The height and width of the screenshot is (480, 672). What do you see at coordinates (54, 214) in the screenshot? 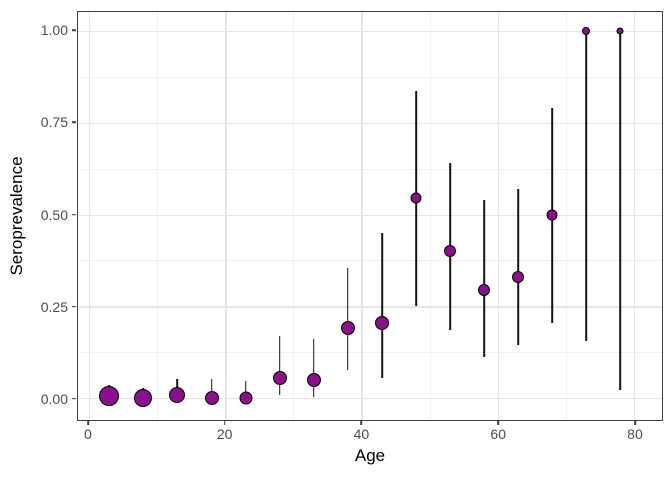
I see `y-tick-label: 0.50` at bounding box center [54, 214].